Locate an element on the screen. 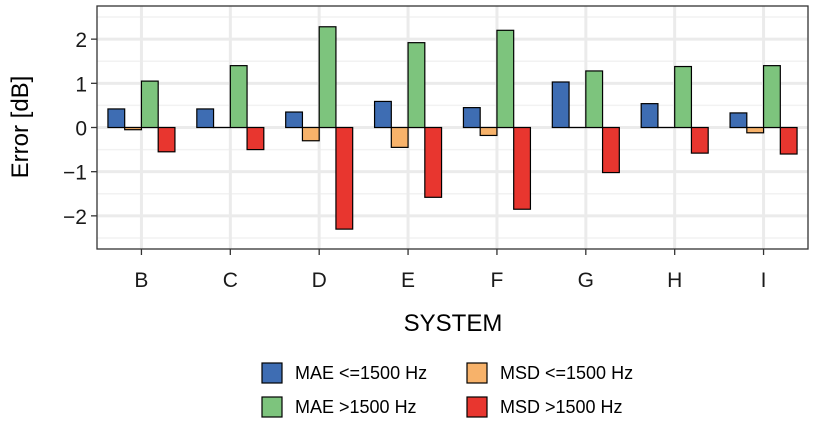 This screenshot has width=815, height=430. legend-label: MSD >1500 Hz is located at coordinates (561, 407).